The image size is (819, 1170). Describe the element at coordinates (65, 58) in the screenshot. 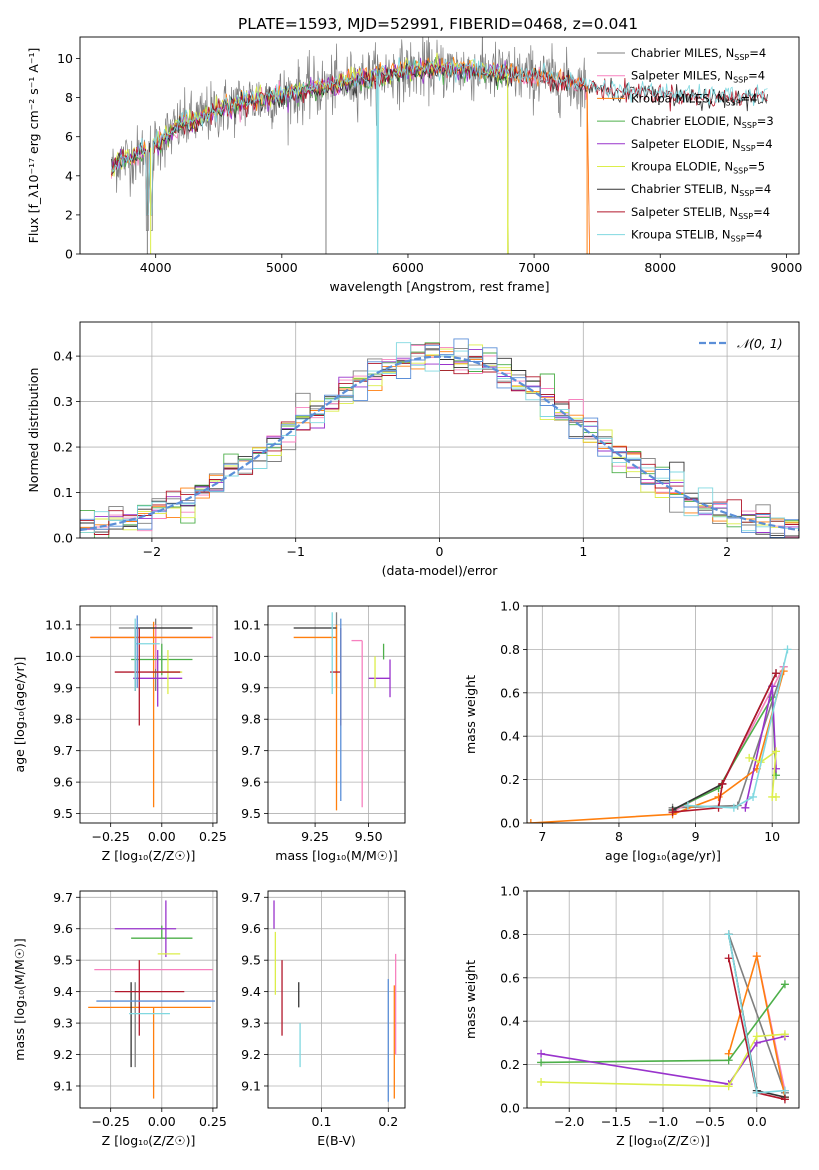

I see `y-tick-label: 10` at that location.